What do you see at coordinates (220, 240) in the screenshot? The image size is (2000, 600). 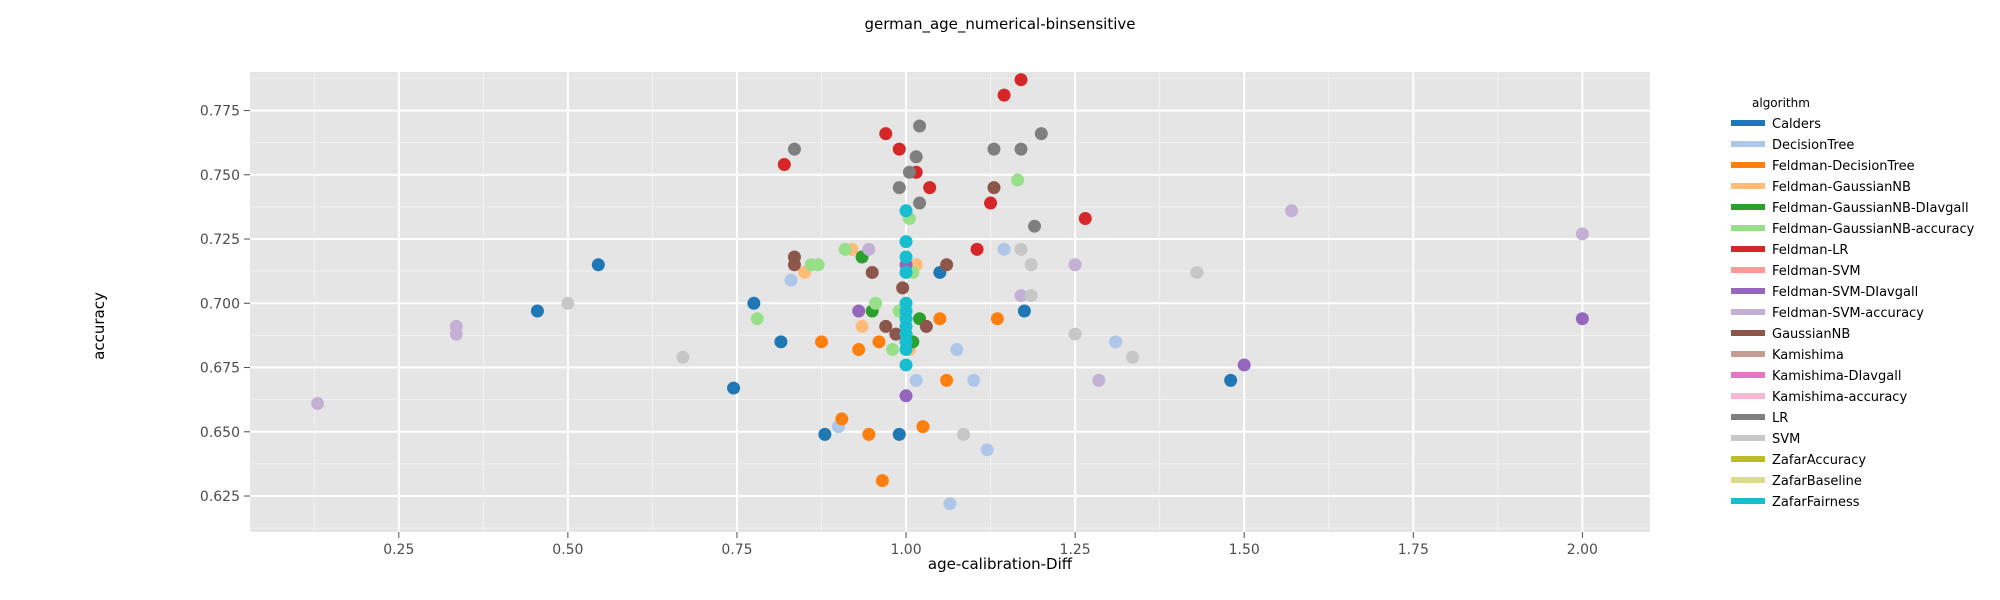 I see `y-tick-label: 0.725` at bounding box center [220, 240].